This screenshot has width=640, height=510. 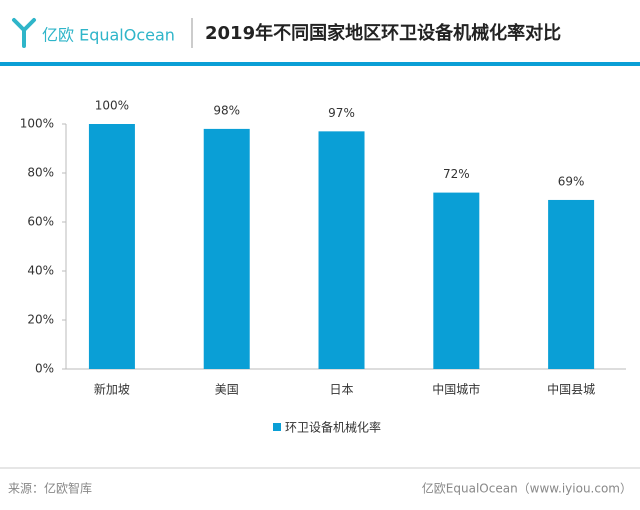 What do you see at coordinates (527, 488) in the screenshot?
I see `footer-credit: 亿欧EqualOcean（www.iyiou.com）` at bounding box center [527, 488].